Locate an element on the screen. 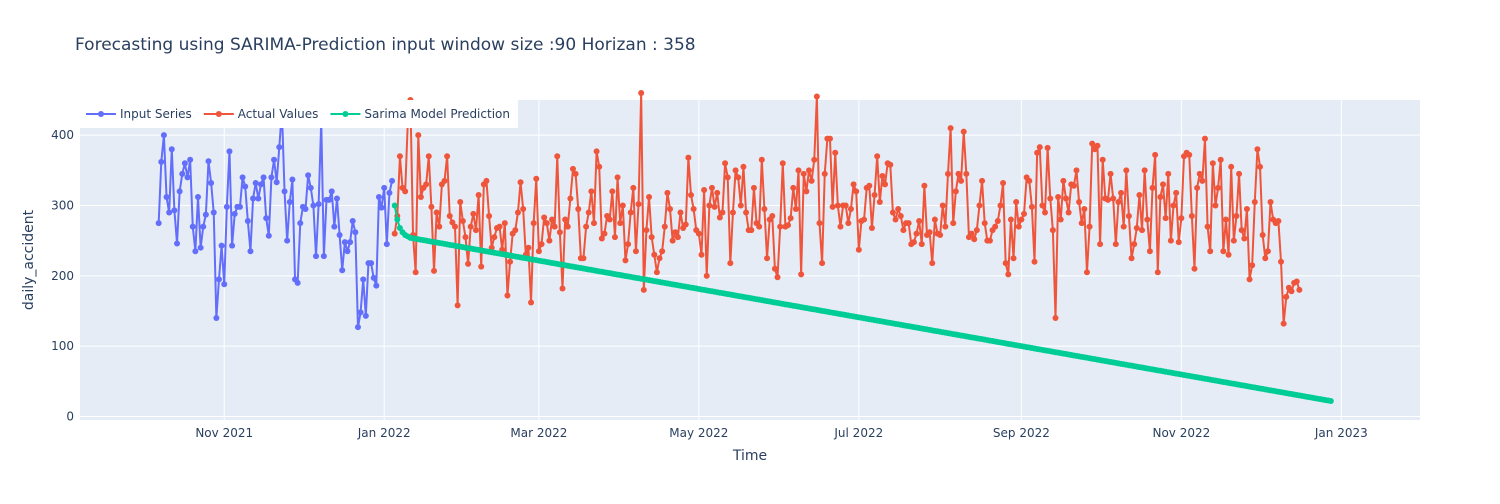  y-axis-label: daily_accident is located at coordinates (29, 259).